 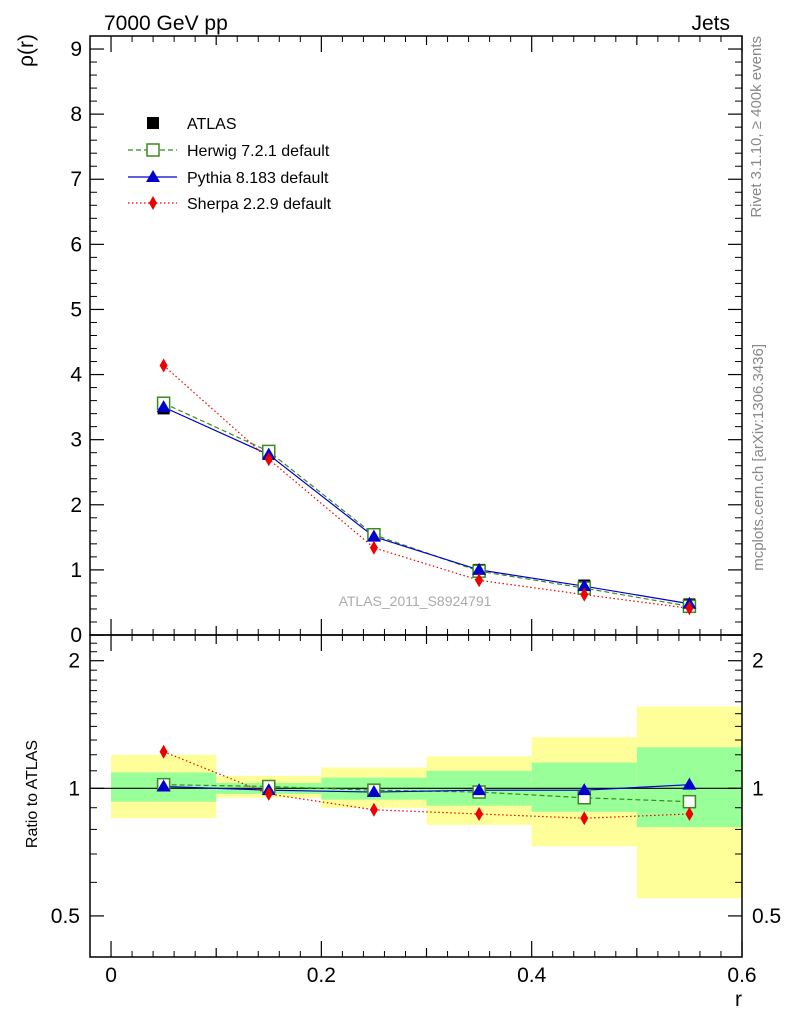 I want to click on header-right: Jets, so click(x=710, y=23).